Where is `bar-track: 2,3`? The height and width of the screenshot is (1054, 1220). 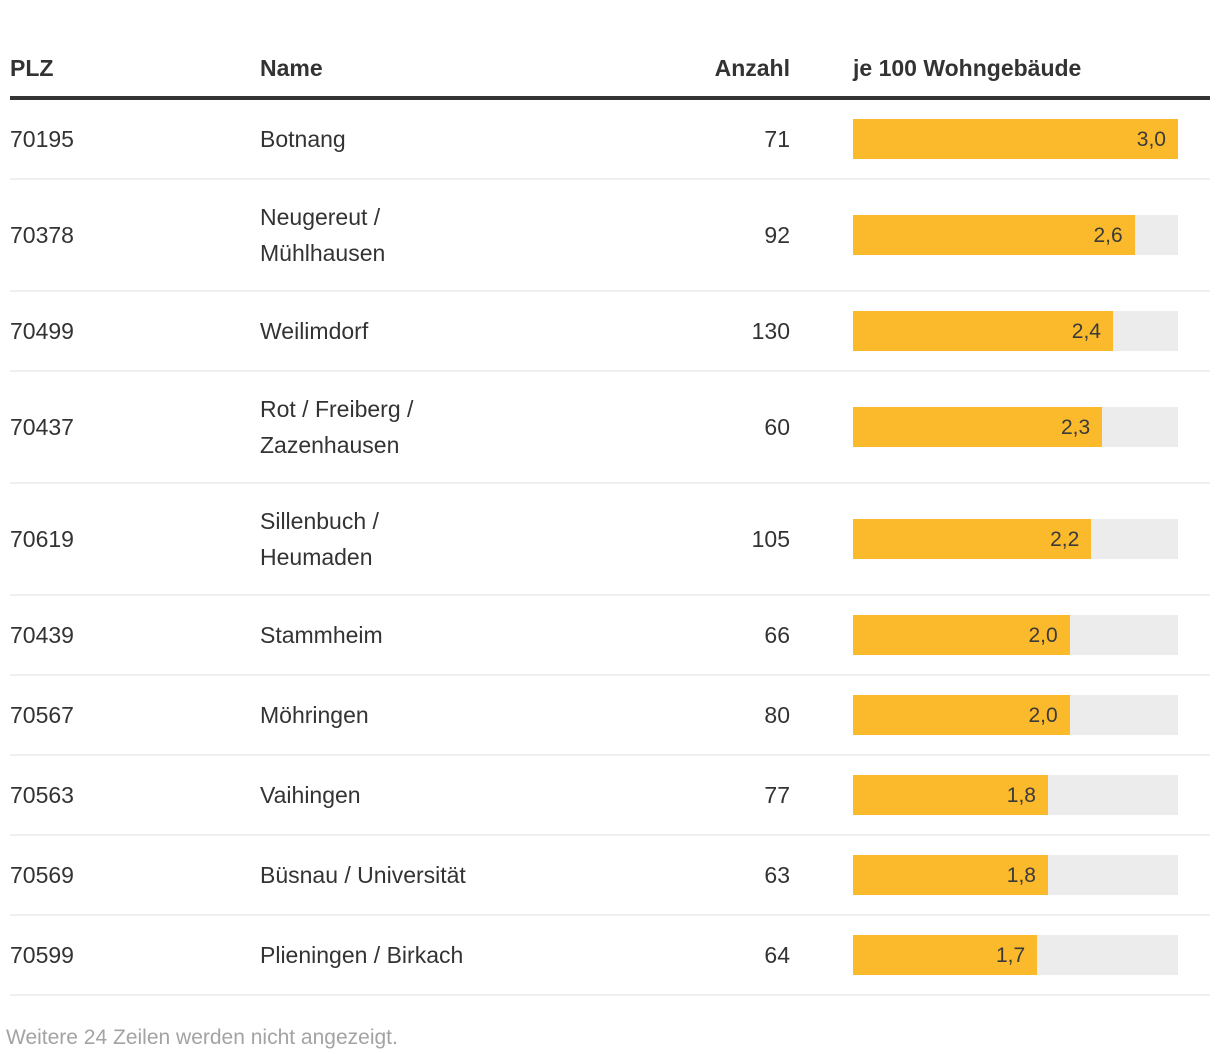 bar-track: 2,3 is located at coordinates (1015, 427).